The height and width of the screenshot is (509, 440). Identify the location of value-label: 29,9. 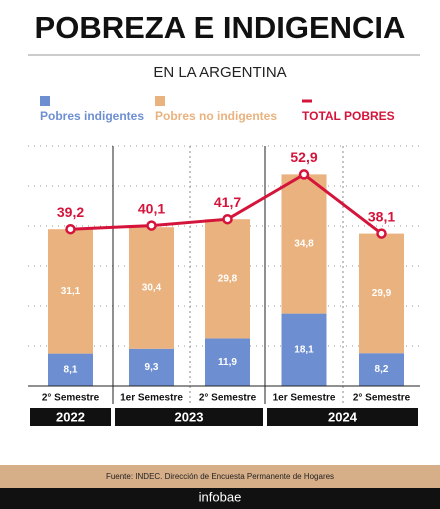
(382, 293).